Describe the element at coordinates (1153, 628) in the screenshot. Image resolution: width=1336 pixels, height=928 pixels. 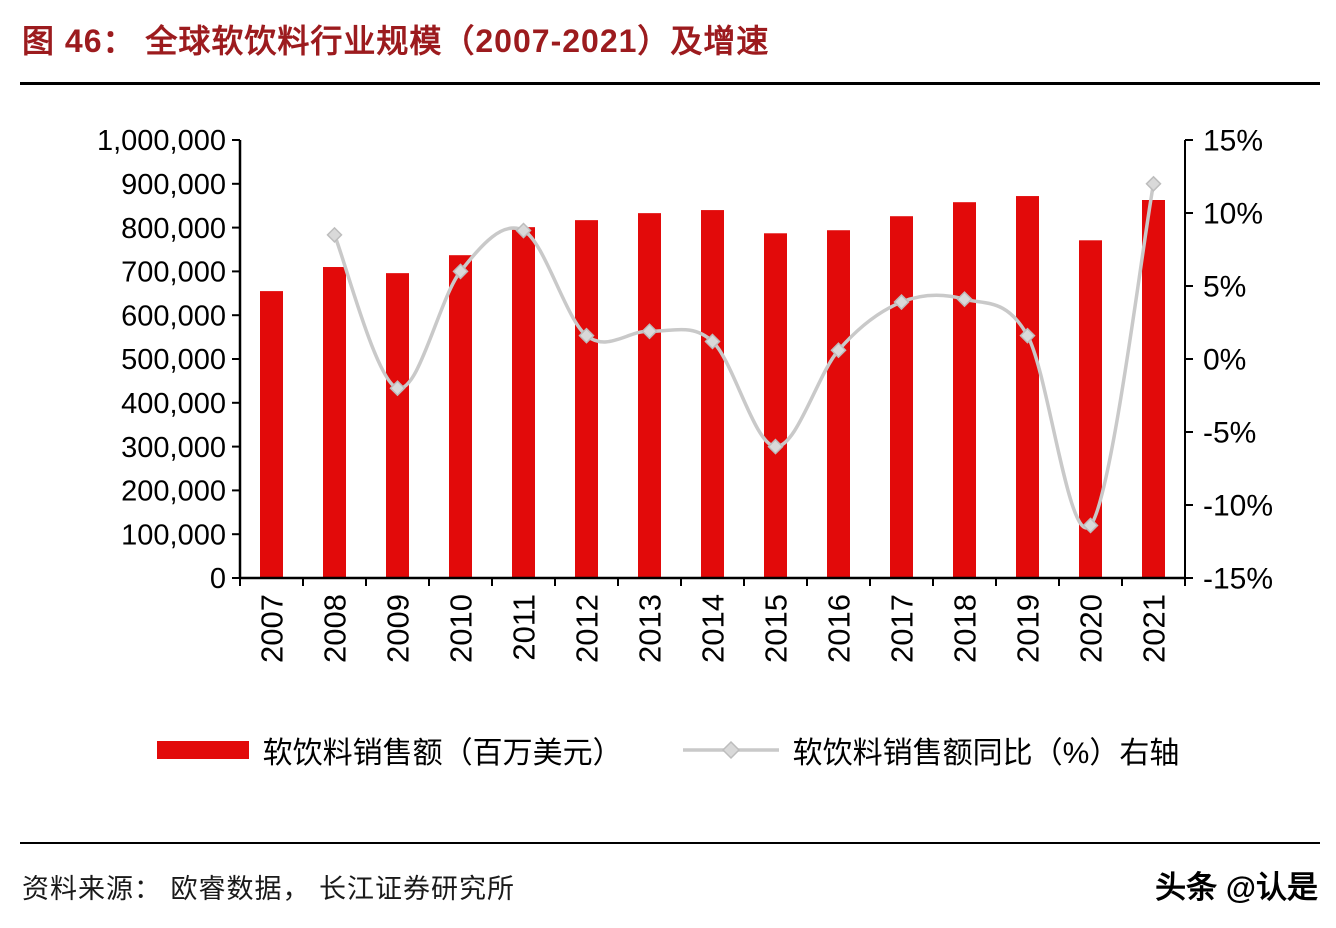
I see `x-axis-label: 2021` at that location.